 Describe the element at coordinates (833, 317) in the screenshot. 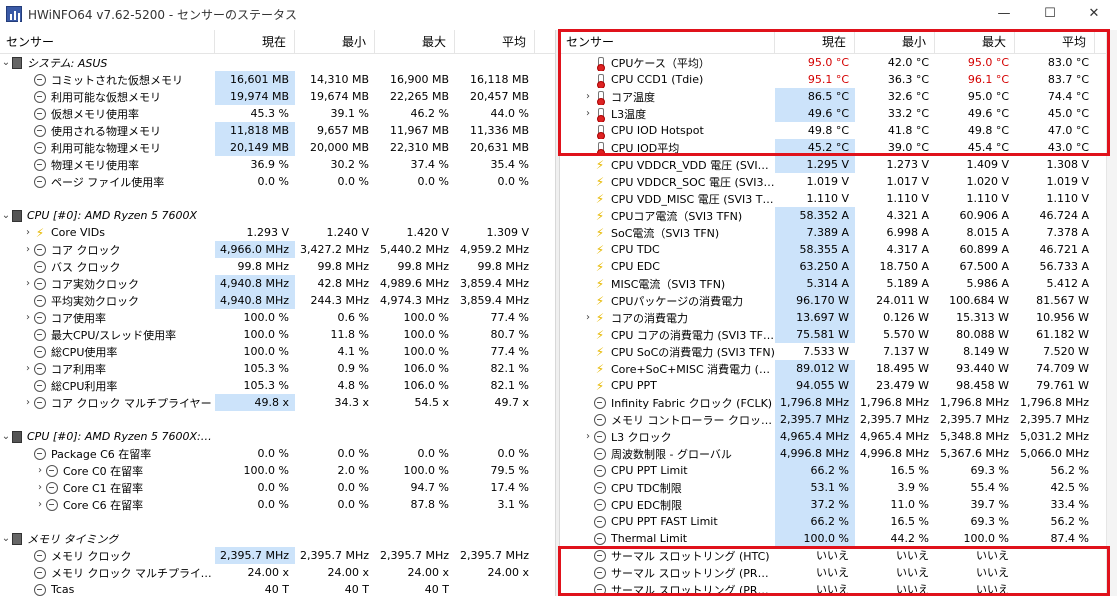

I see `sensor-row: › ⚡ コアの消費電力 13.697 W 0.126 W 15.313 W 10.956 W` at that location.